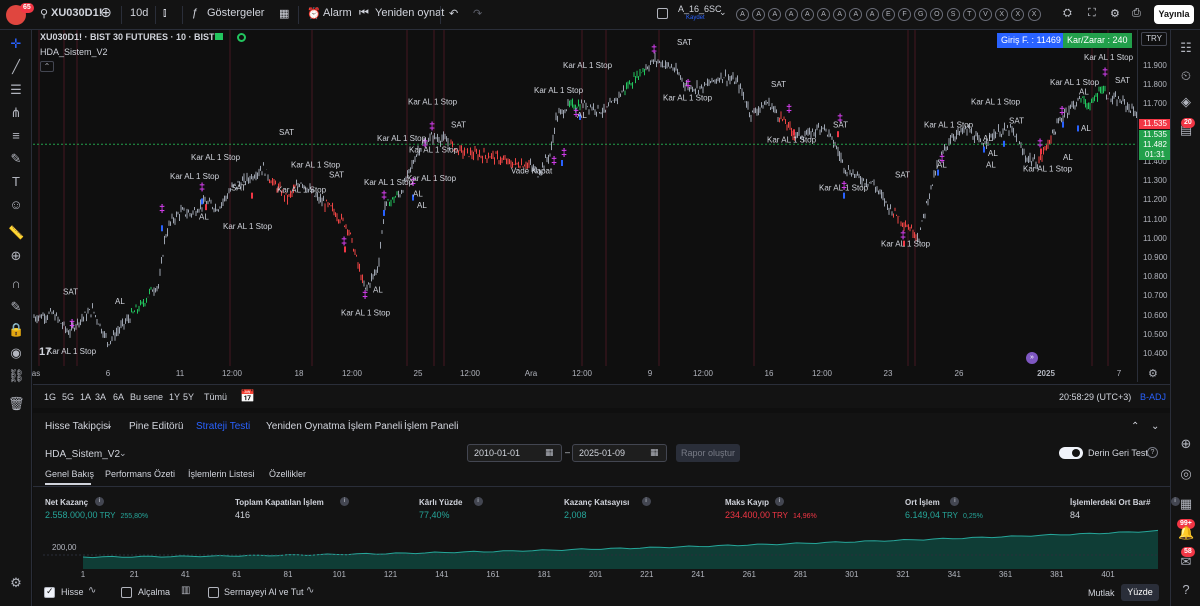 Image resolution: width=1200 pixels, height=606 pixels. I want to click on adjustment-toggle: B-ADJ, so click(1153, 397).